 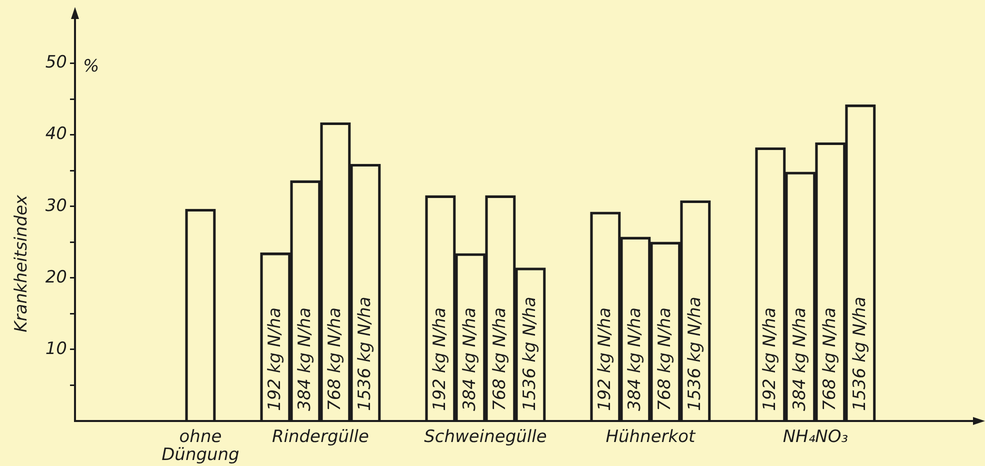 What do you see at coordinates (56, 134) in the screenshot?
I see `y-tick-label: 40` at bounding box center [56, 134].